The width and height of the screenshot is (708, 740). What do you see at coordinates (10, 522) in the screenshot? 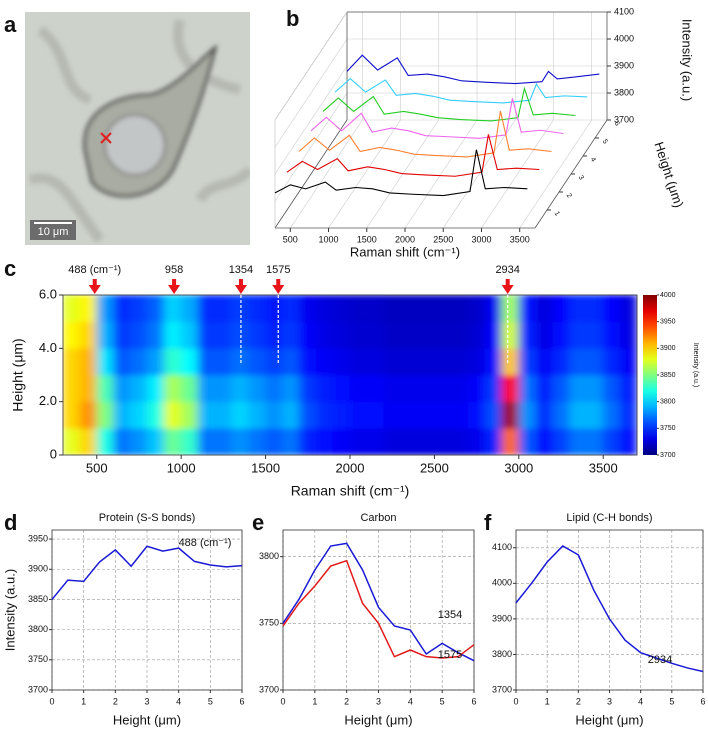
I see `panel-label: d` at bounding box center [10, 522].